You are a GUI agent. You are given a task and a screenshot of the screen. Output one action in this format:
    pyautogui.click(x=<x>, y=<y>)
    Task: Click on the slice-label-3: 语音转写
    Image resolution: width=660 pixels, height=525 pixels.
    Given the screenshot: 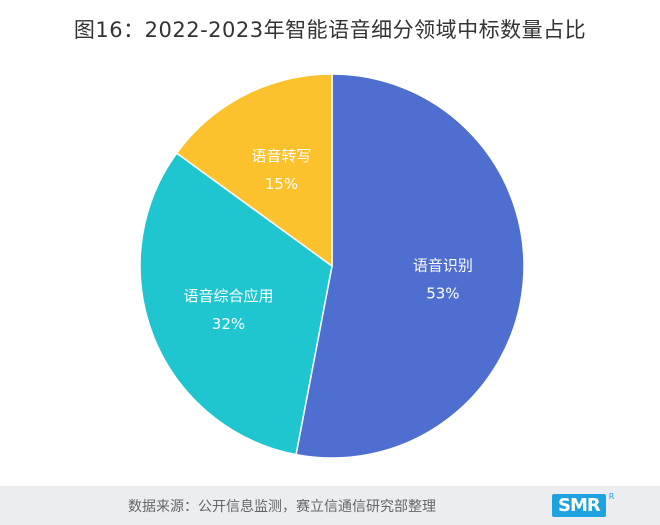 What is the action you would take?
    pyautogui.click(x=281, y=156)
    